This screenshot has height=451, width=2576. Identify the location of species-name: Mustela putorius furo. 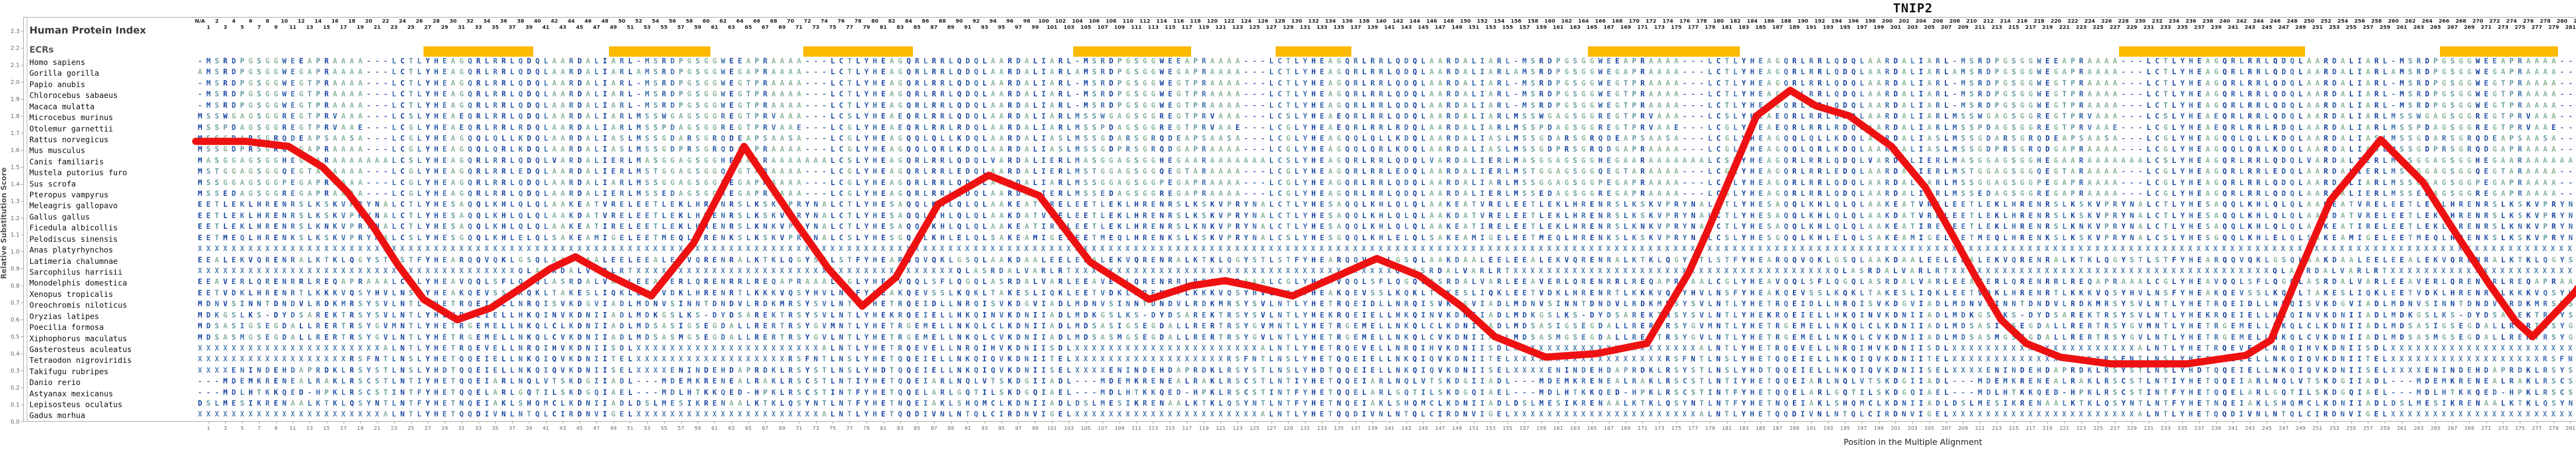
(111, 173).